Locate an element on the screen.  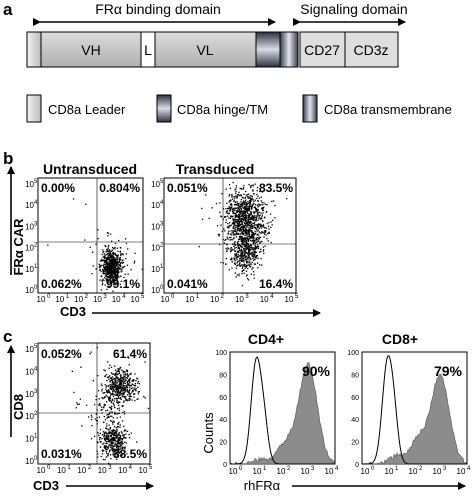
q-ll: 0.031% is located at coordinates (61, 454).